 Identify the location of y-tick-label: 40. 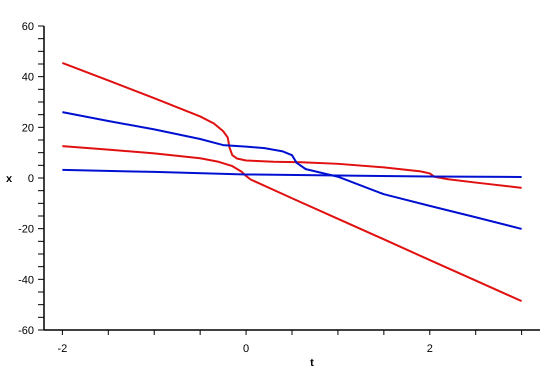
(28, 78).